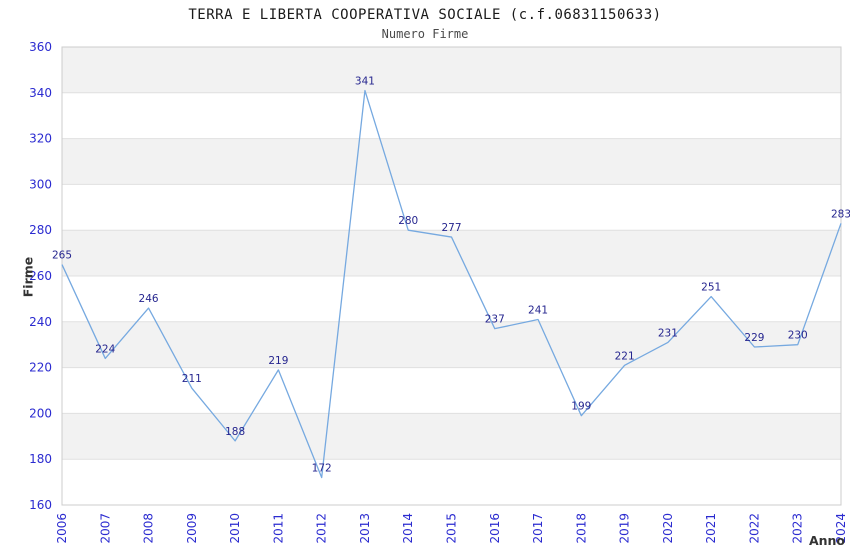  What do you see at coordinates (192, 379) in the screenshot?
I see `data-point-label: 211` at bounding box center [192, 379].